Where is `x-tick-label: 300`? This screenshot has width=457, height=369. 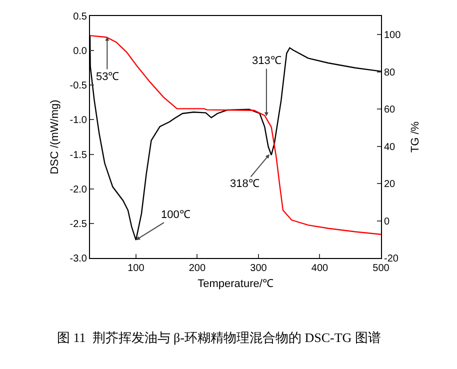
x-tick-label: 300 is located at coordinates (259, 268).